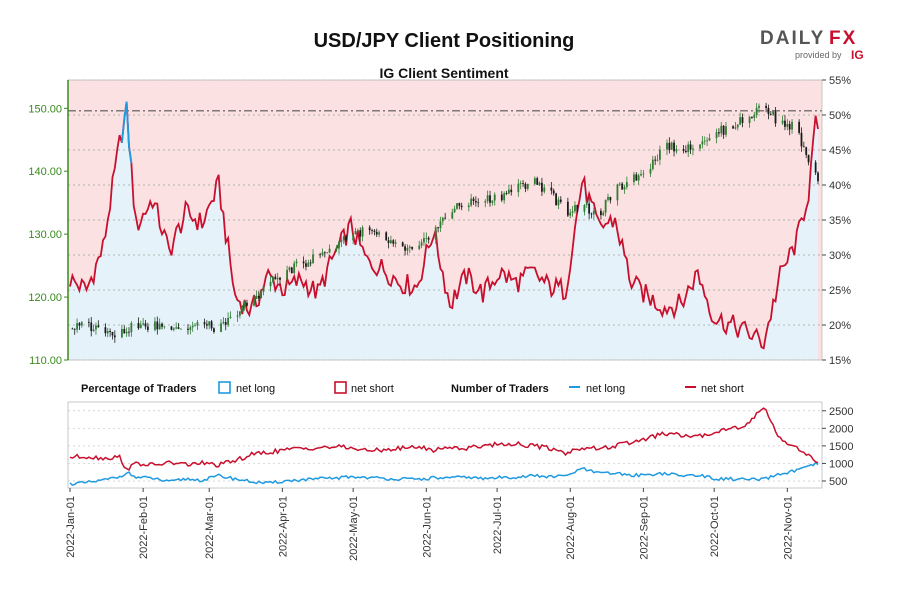 This screenshot has height=605, width=900. I want to click on x-tick-label: 2022-Apr-01, so click(283, 526).